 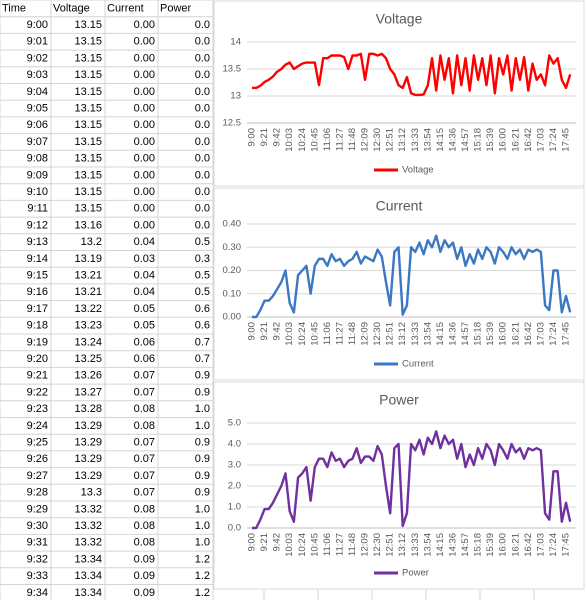 I want to click on cell: 0.7, so click(x=202, y=342).